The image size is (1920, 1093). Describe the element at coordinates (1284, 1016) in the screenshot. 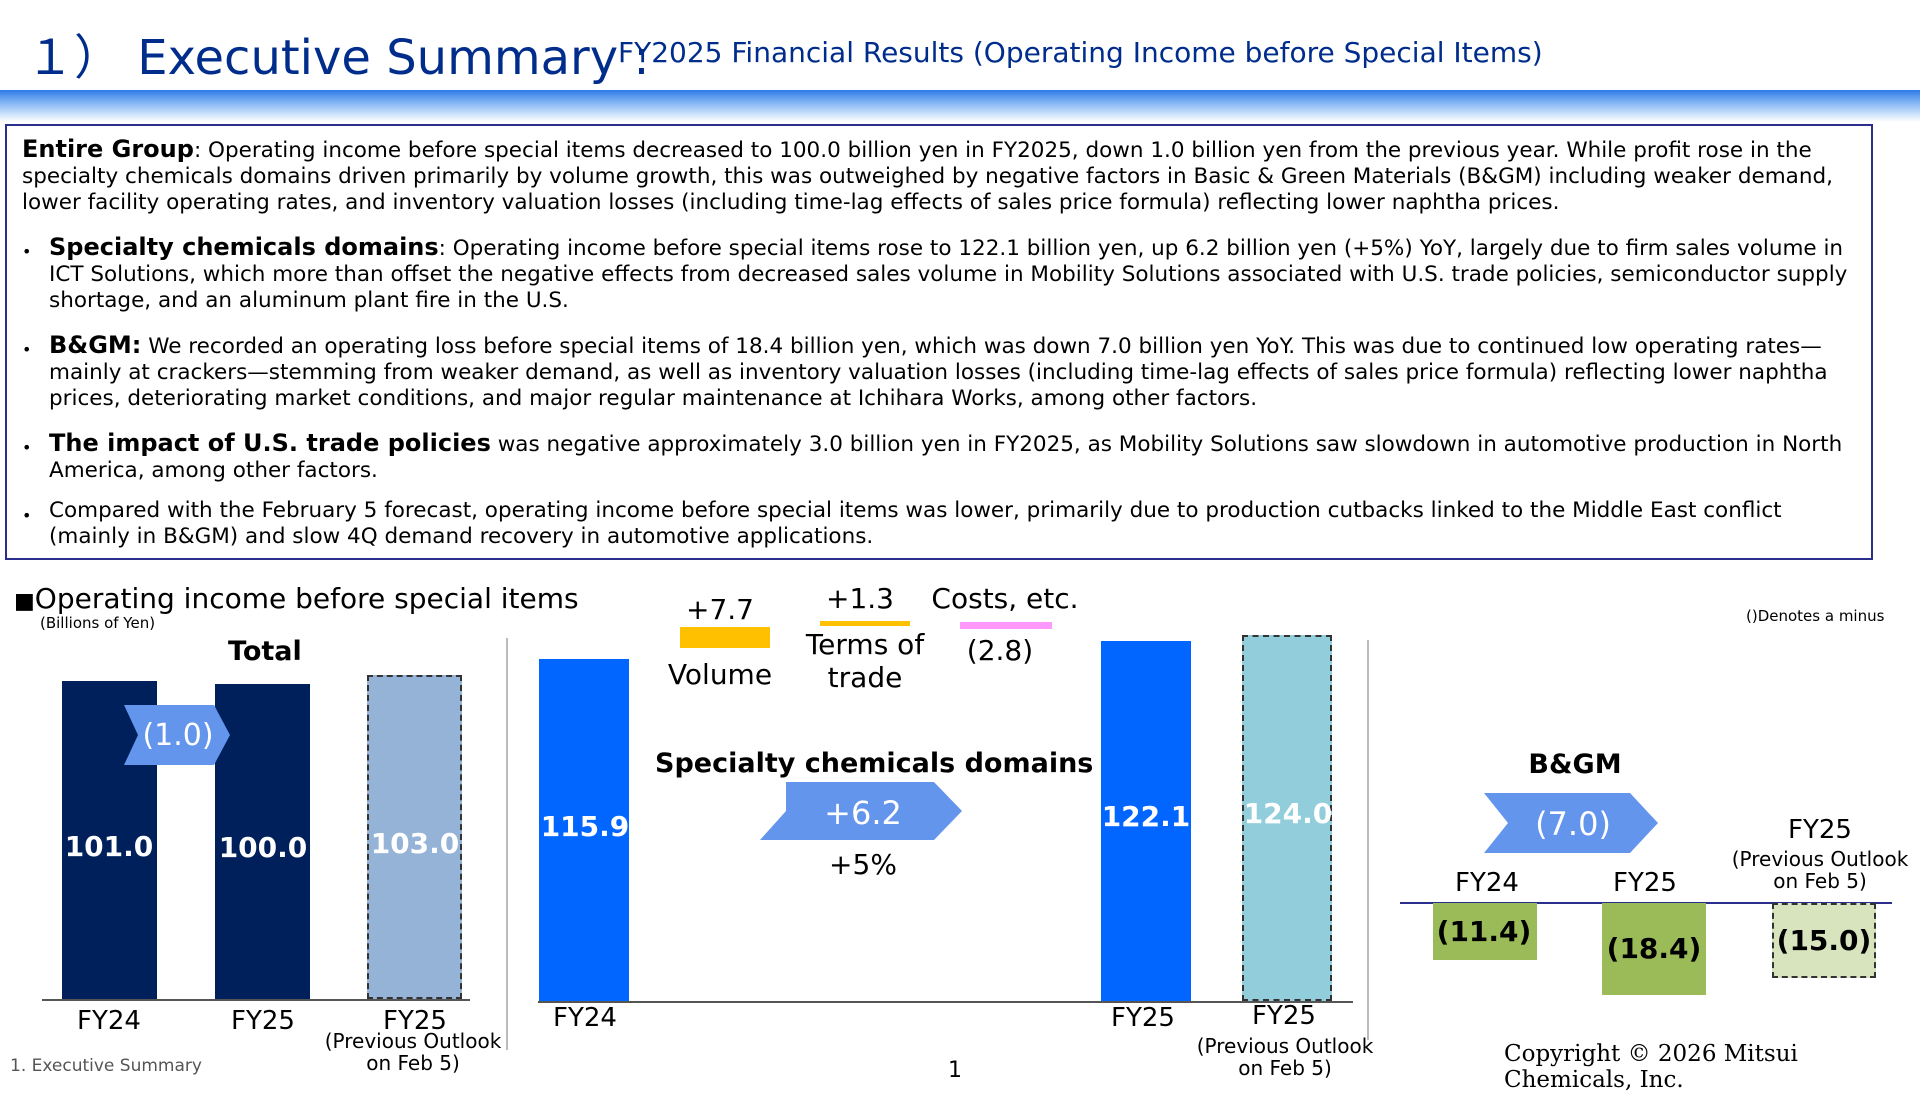

I see `specialty-cat-fy25-outlook: FY25` at that location.